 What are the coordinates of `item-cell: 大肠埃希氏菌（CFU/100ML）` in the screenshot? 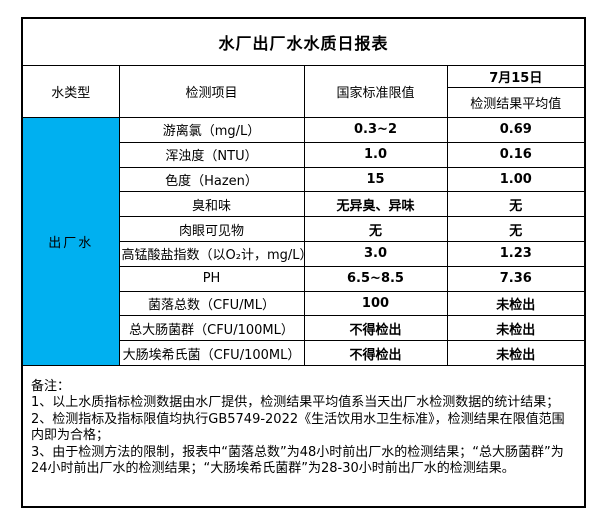 It's located at (211, 353).